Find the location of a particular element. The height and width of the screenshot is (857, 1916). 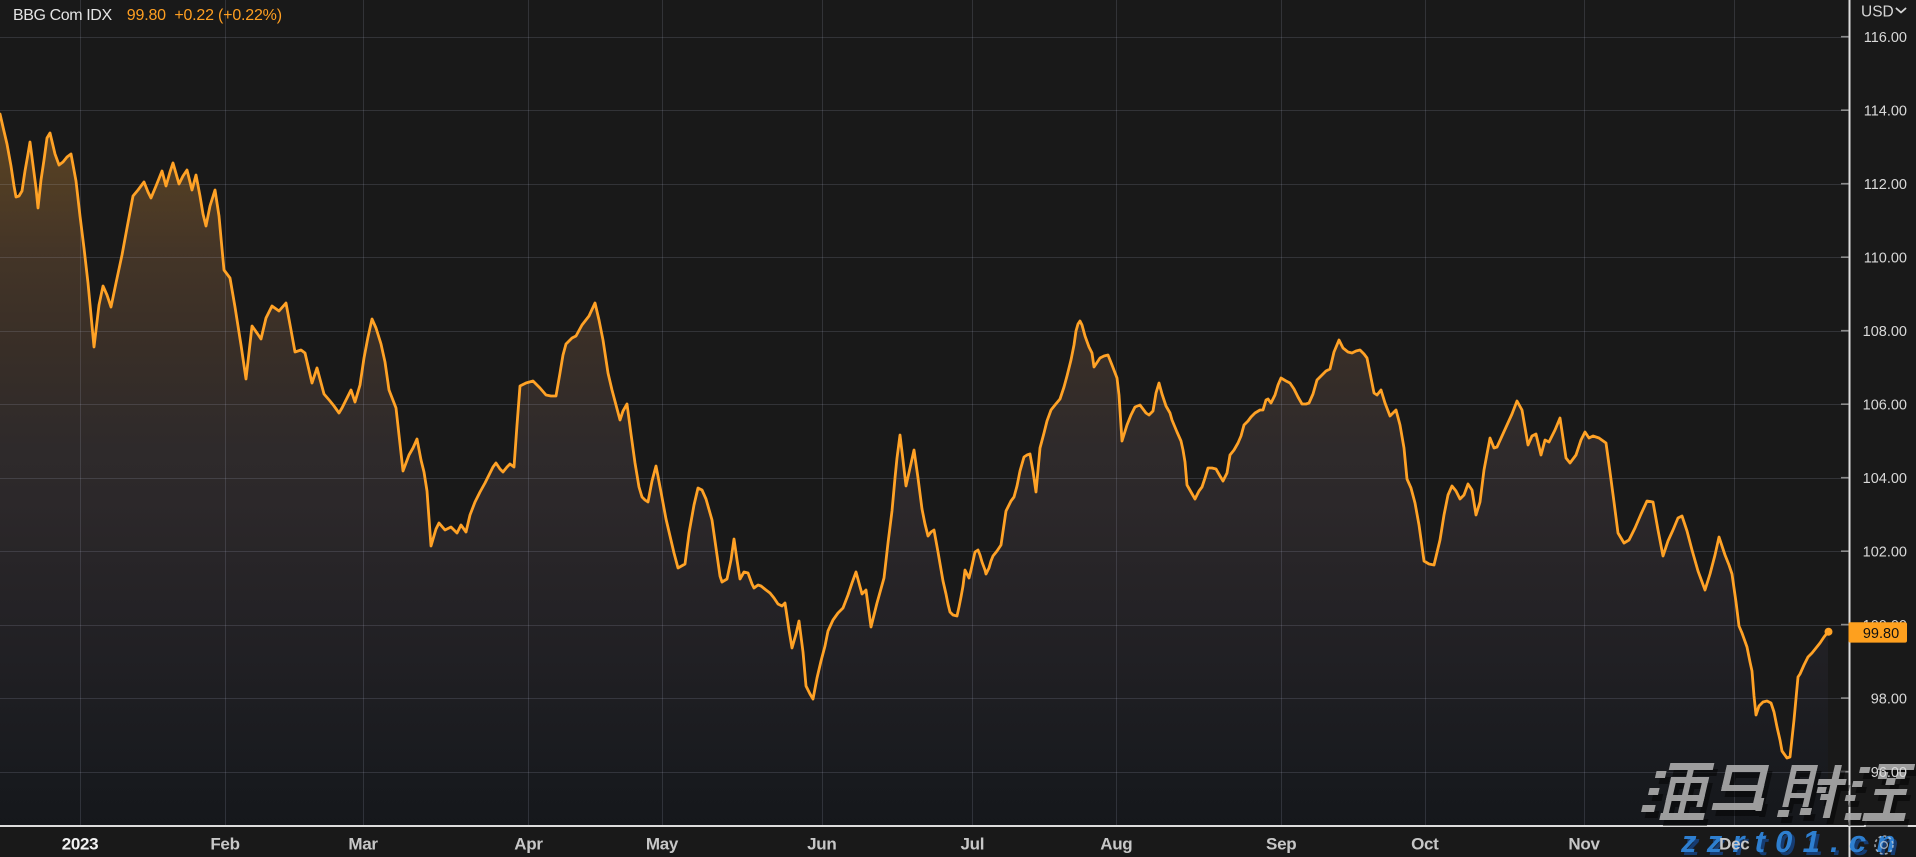

svg-text: 112.00 is located at coordinates (1885, 185).